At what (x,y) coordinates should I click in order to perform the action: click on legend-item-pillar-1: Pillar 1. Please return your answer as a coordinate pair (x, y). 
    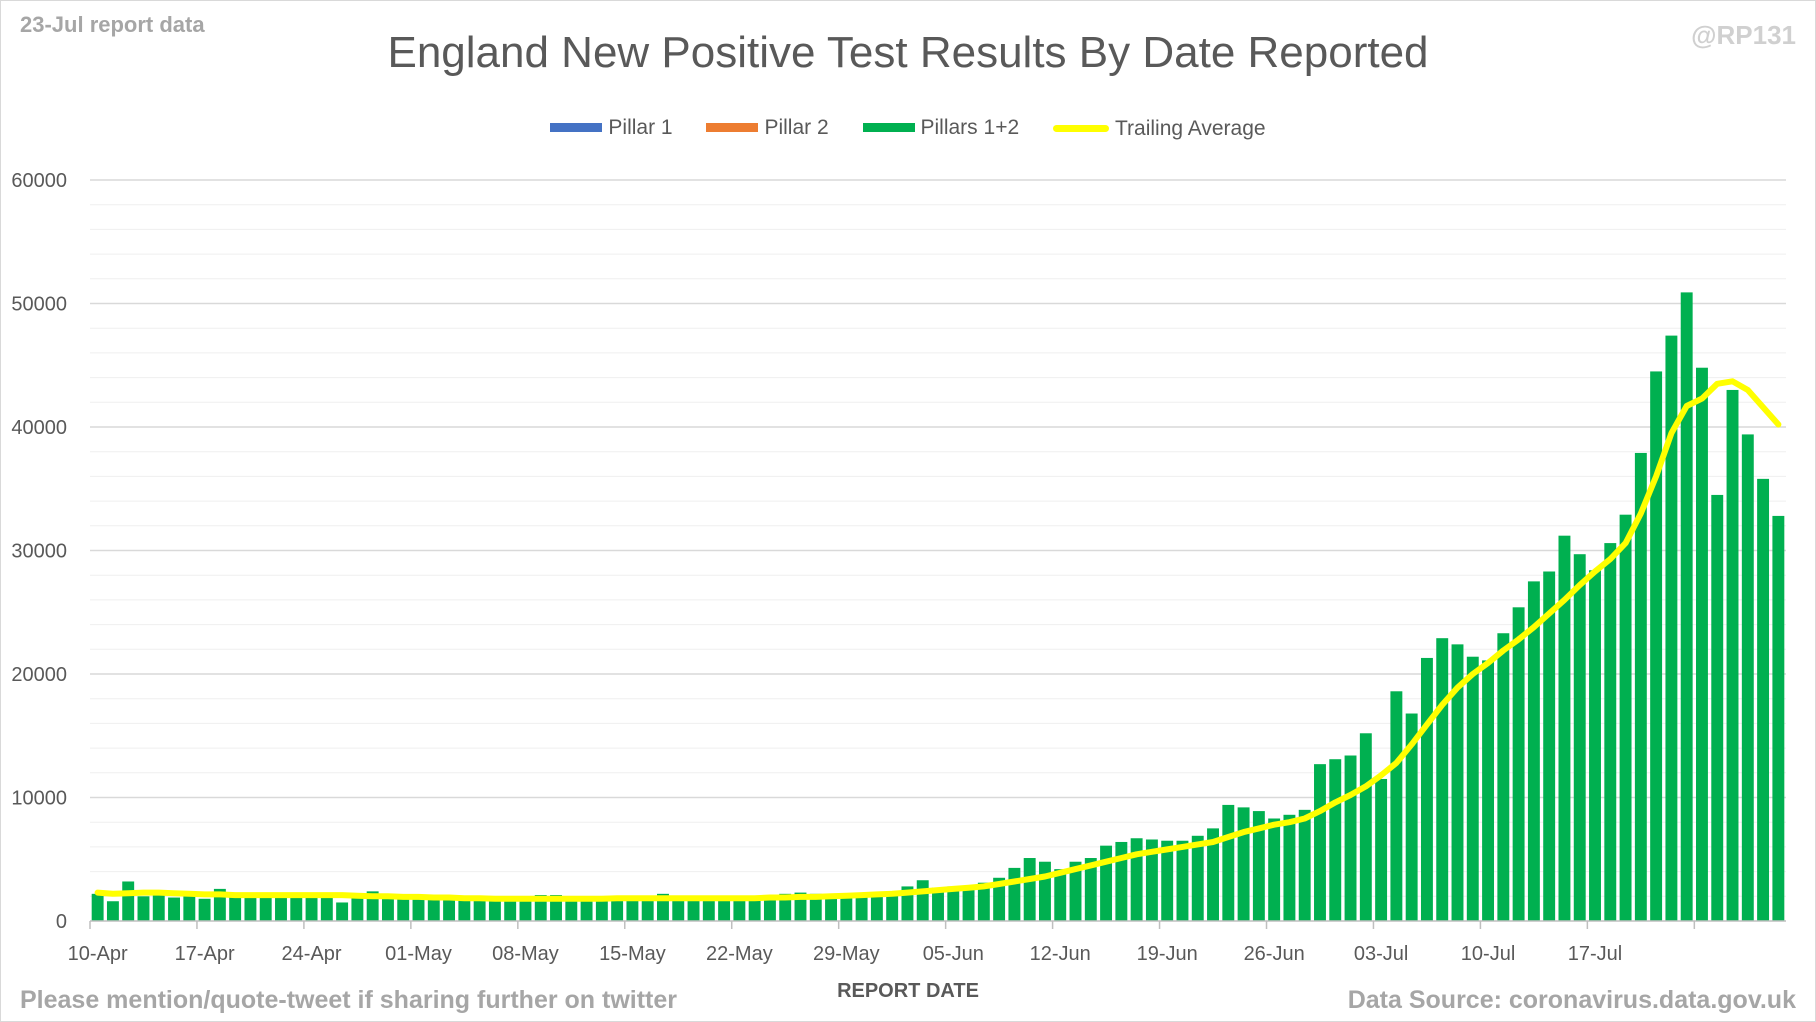
    Looking at the image, I should click on (611, 127).